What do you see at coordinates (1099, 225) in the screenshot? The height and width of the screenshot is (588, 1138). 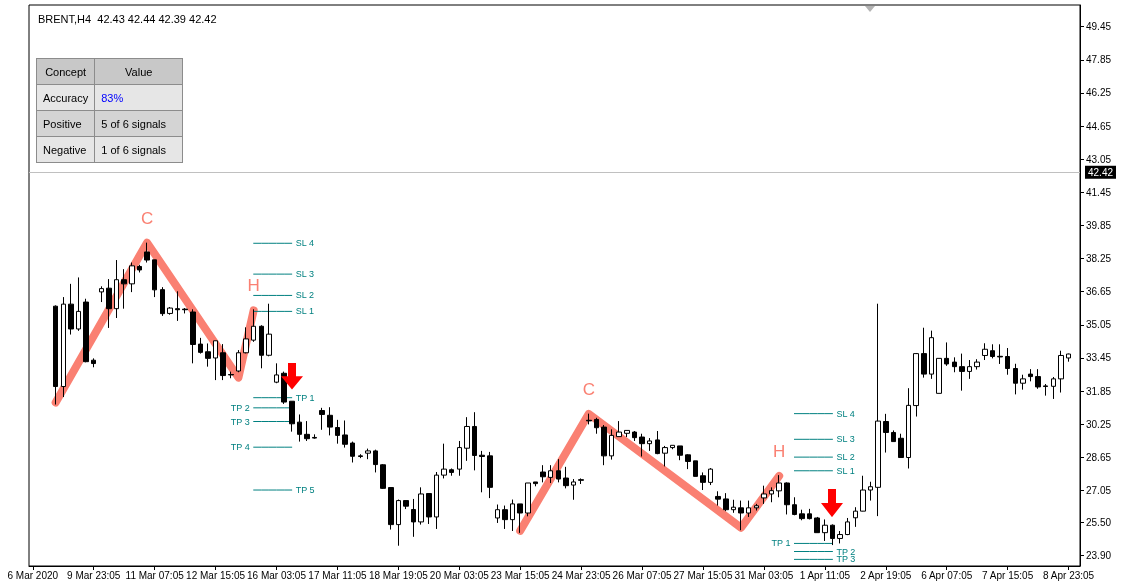 I see `y-tick-label: 39.85` at bounding box center [1099, 225].